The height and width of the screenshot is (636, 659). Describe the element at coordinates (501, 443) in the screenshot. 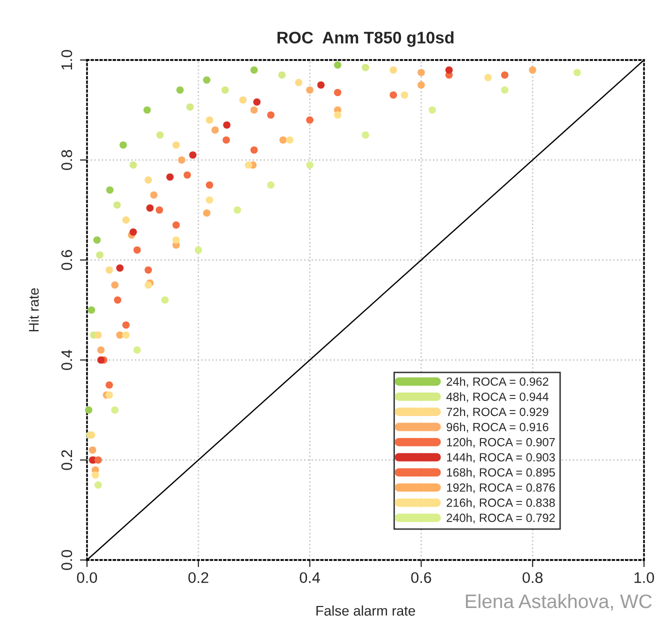

I see `legend-label: 120h, ROCA = 0.907` at that location.